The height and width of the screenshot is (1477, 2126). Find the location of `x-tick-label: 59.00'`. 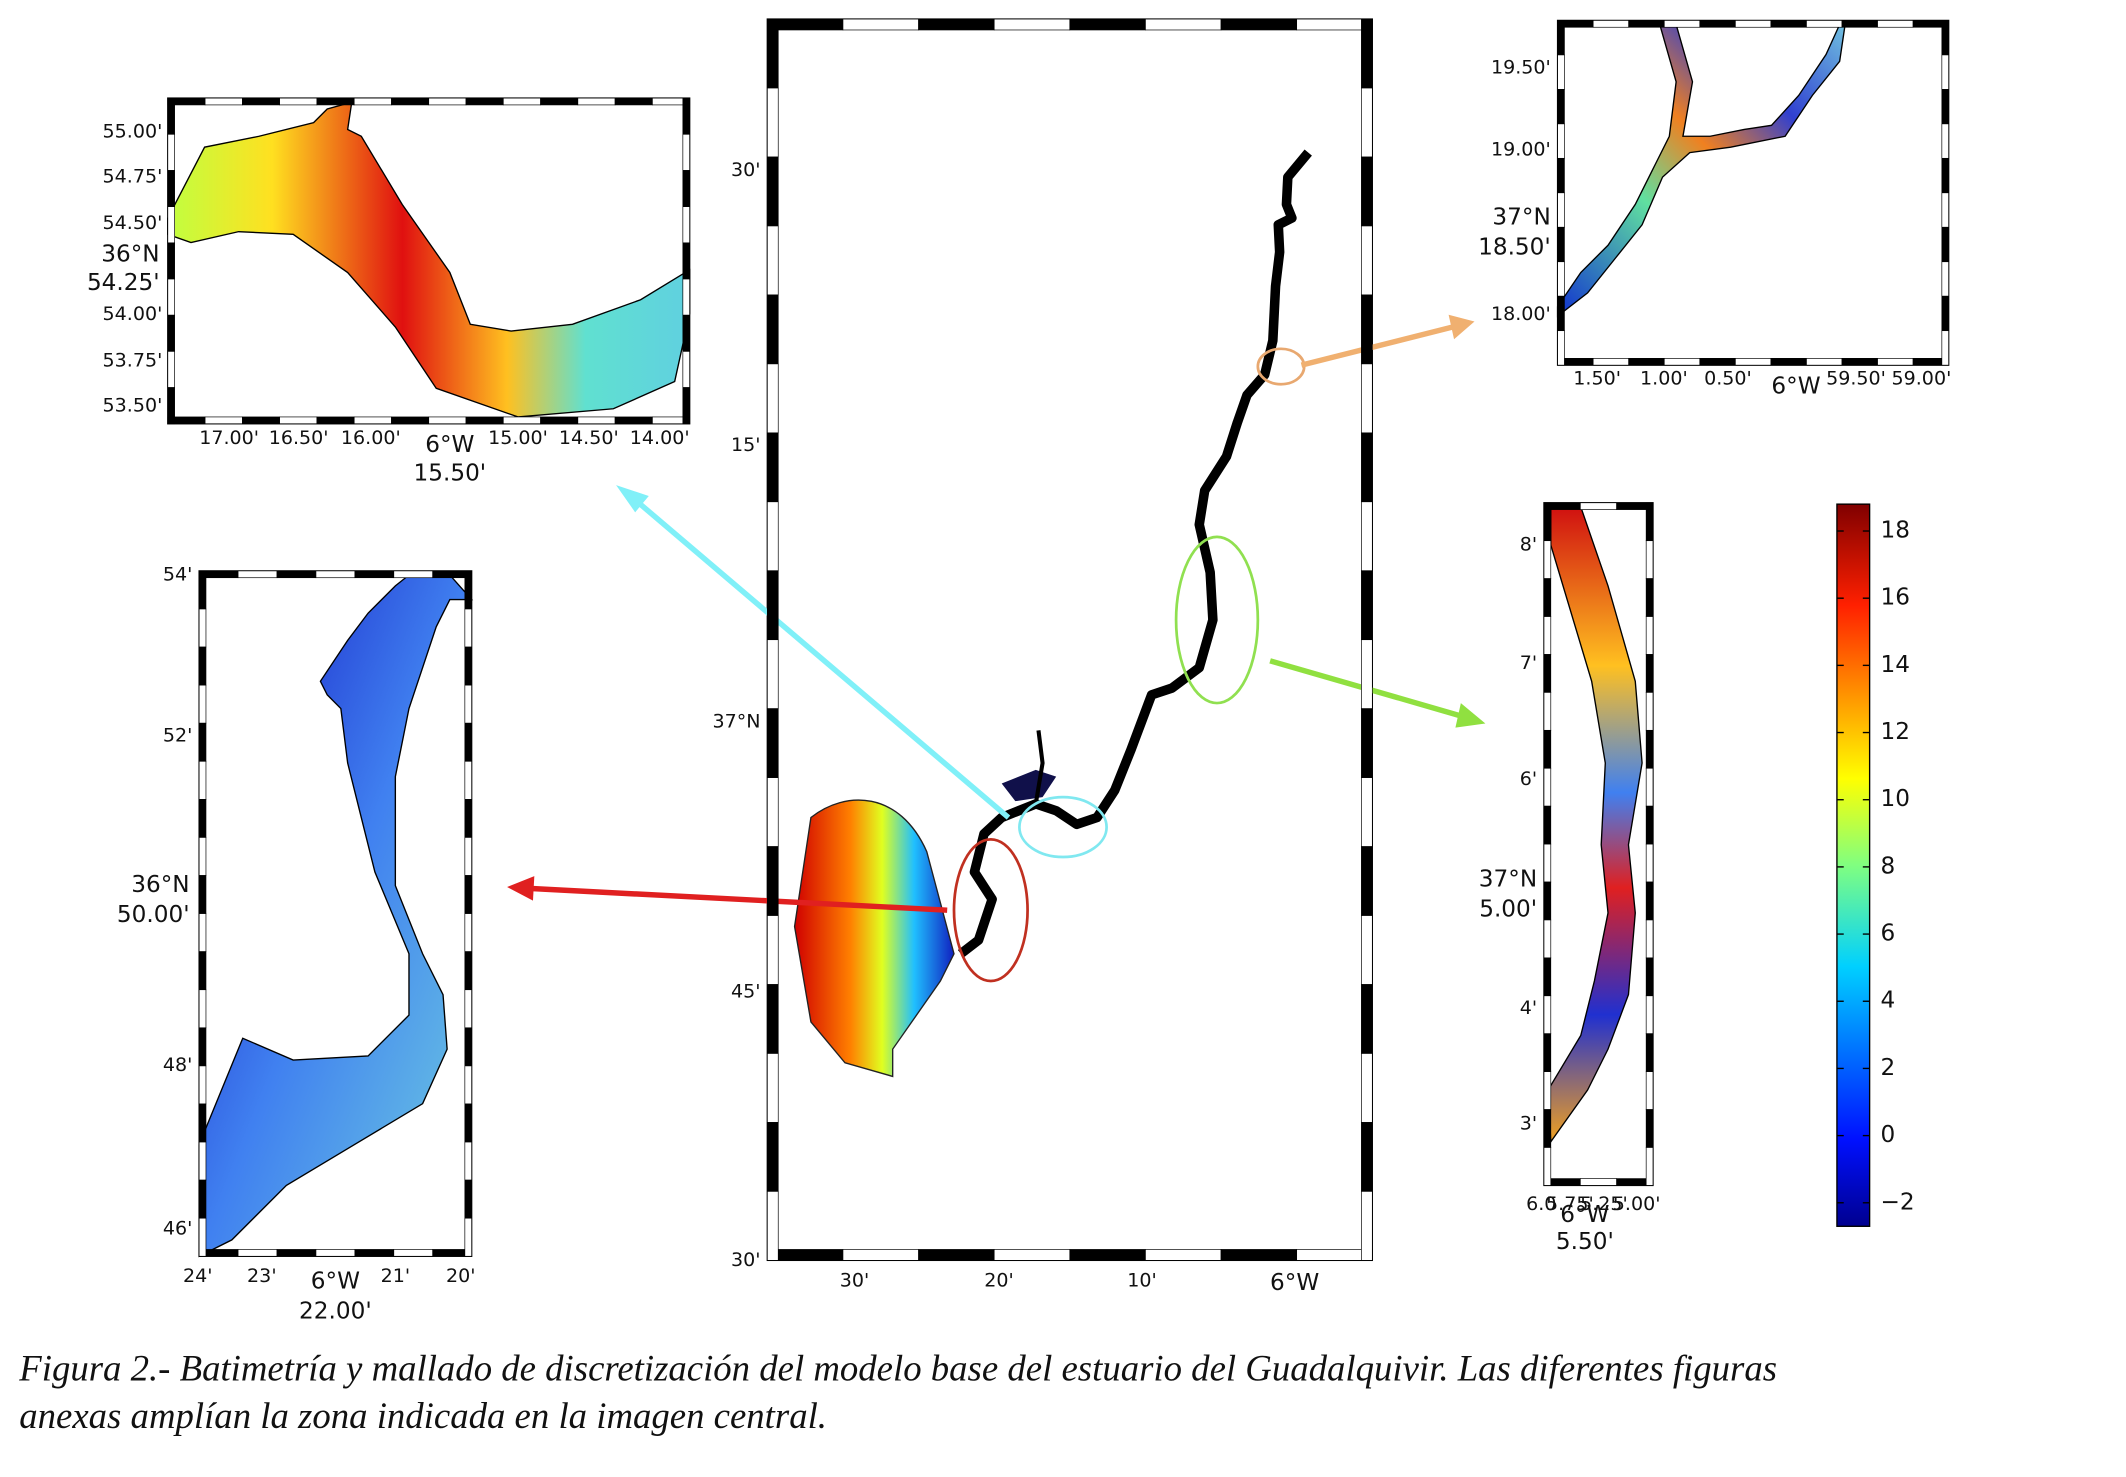

x-tick-label: 59.00' is located at coordinates (1921, 378).